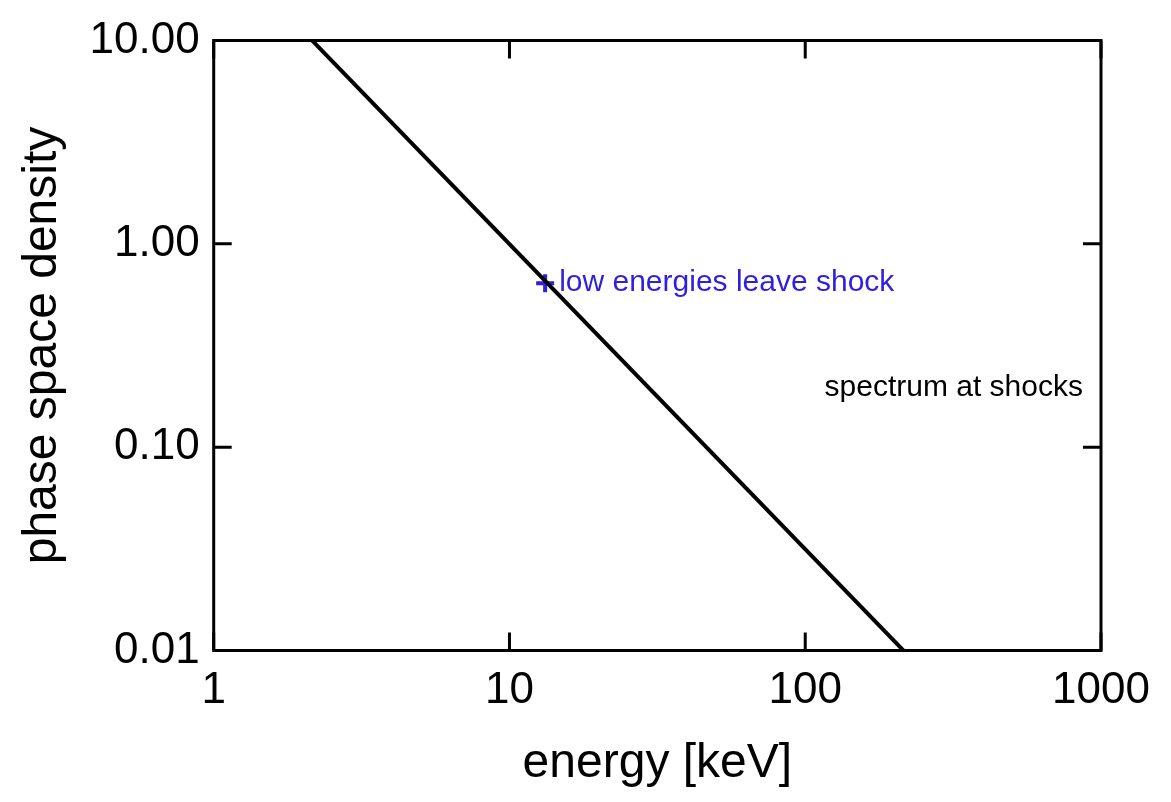  I want to click on x-tick-label: 10, so click(509, 688).